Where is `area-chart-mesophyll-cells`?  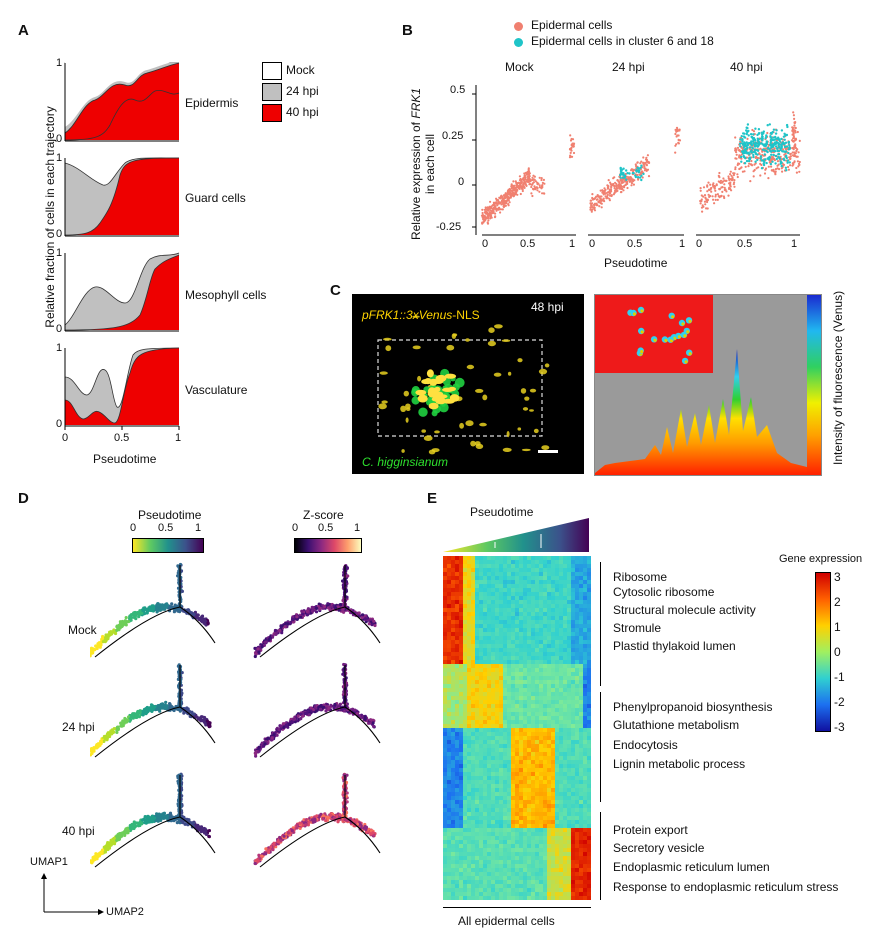 area-chart-mesophyll-cells is located at coordinates (122, 292).